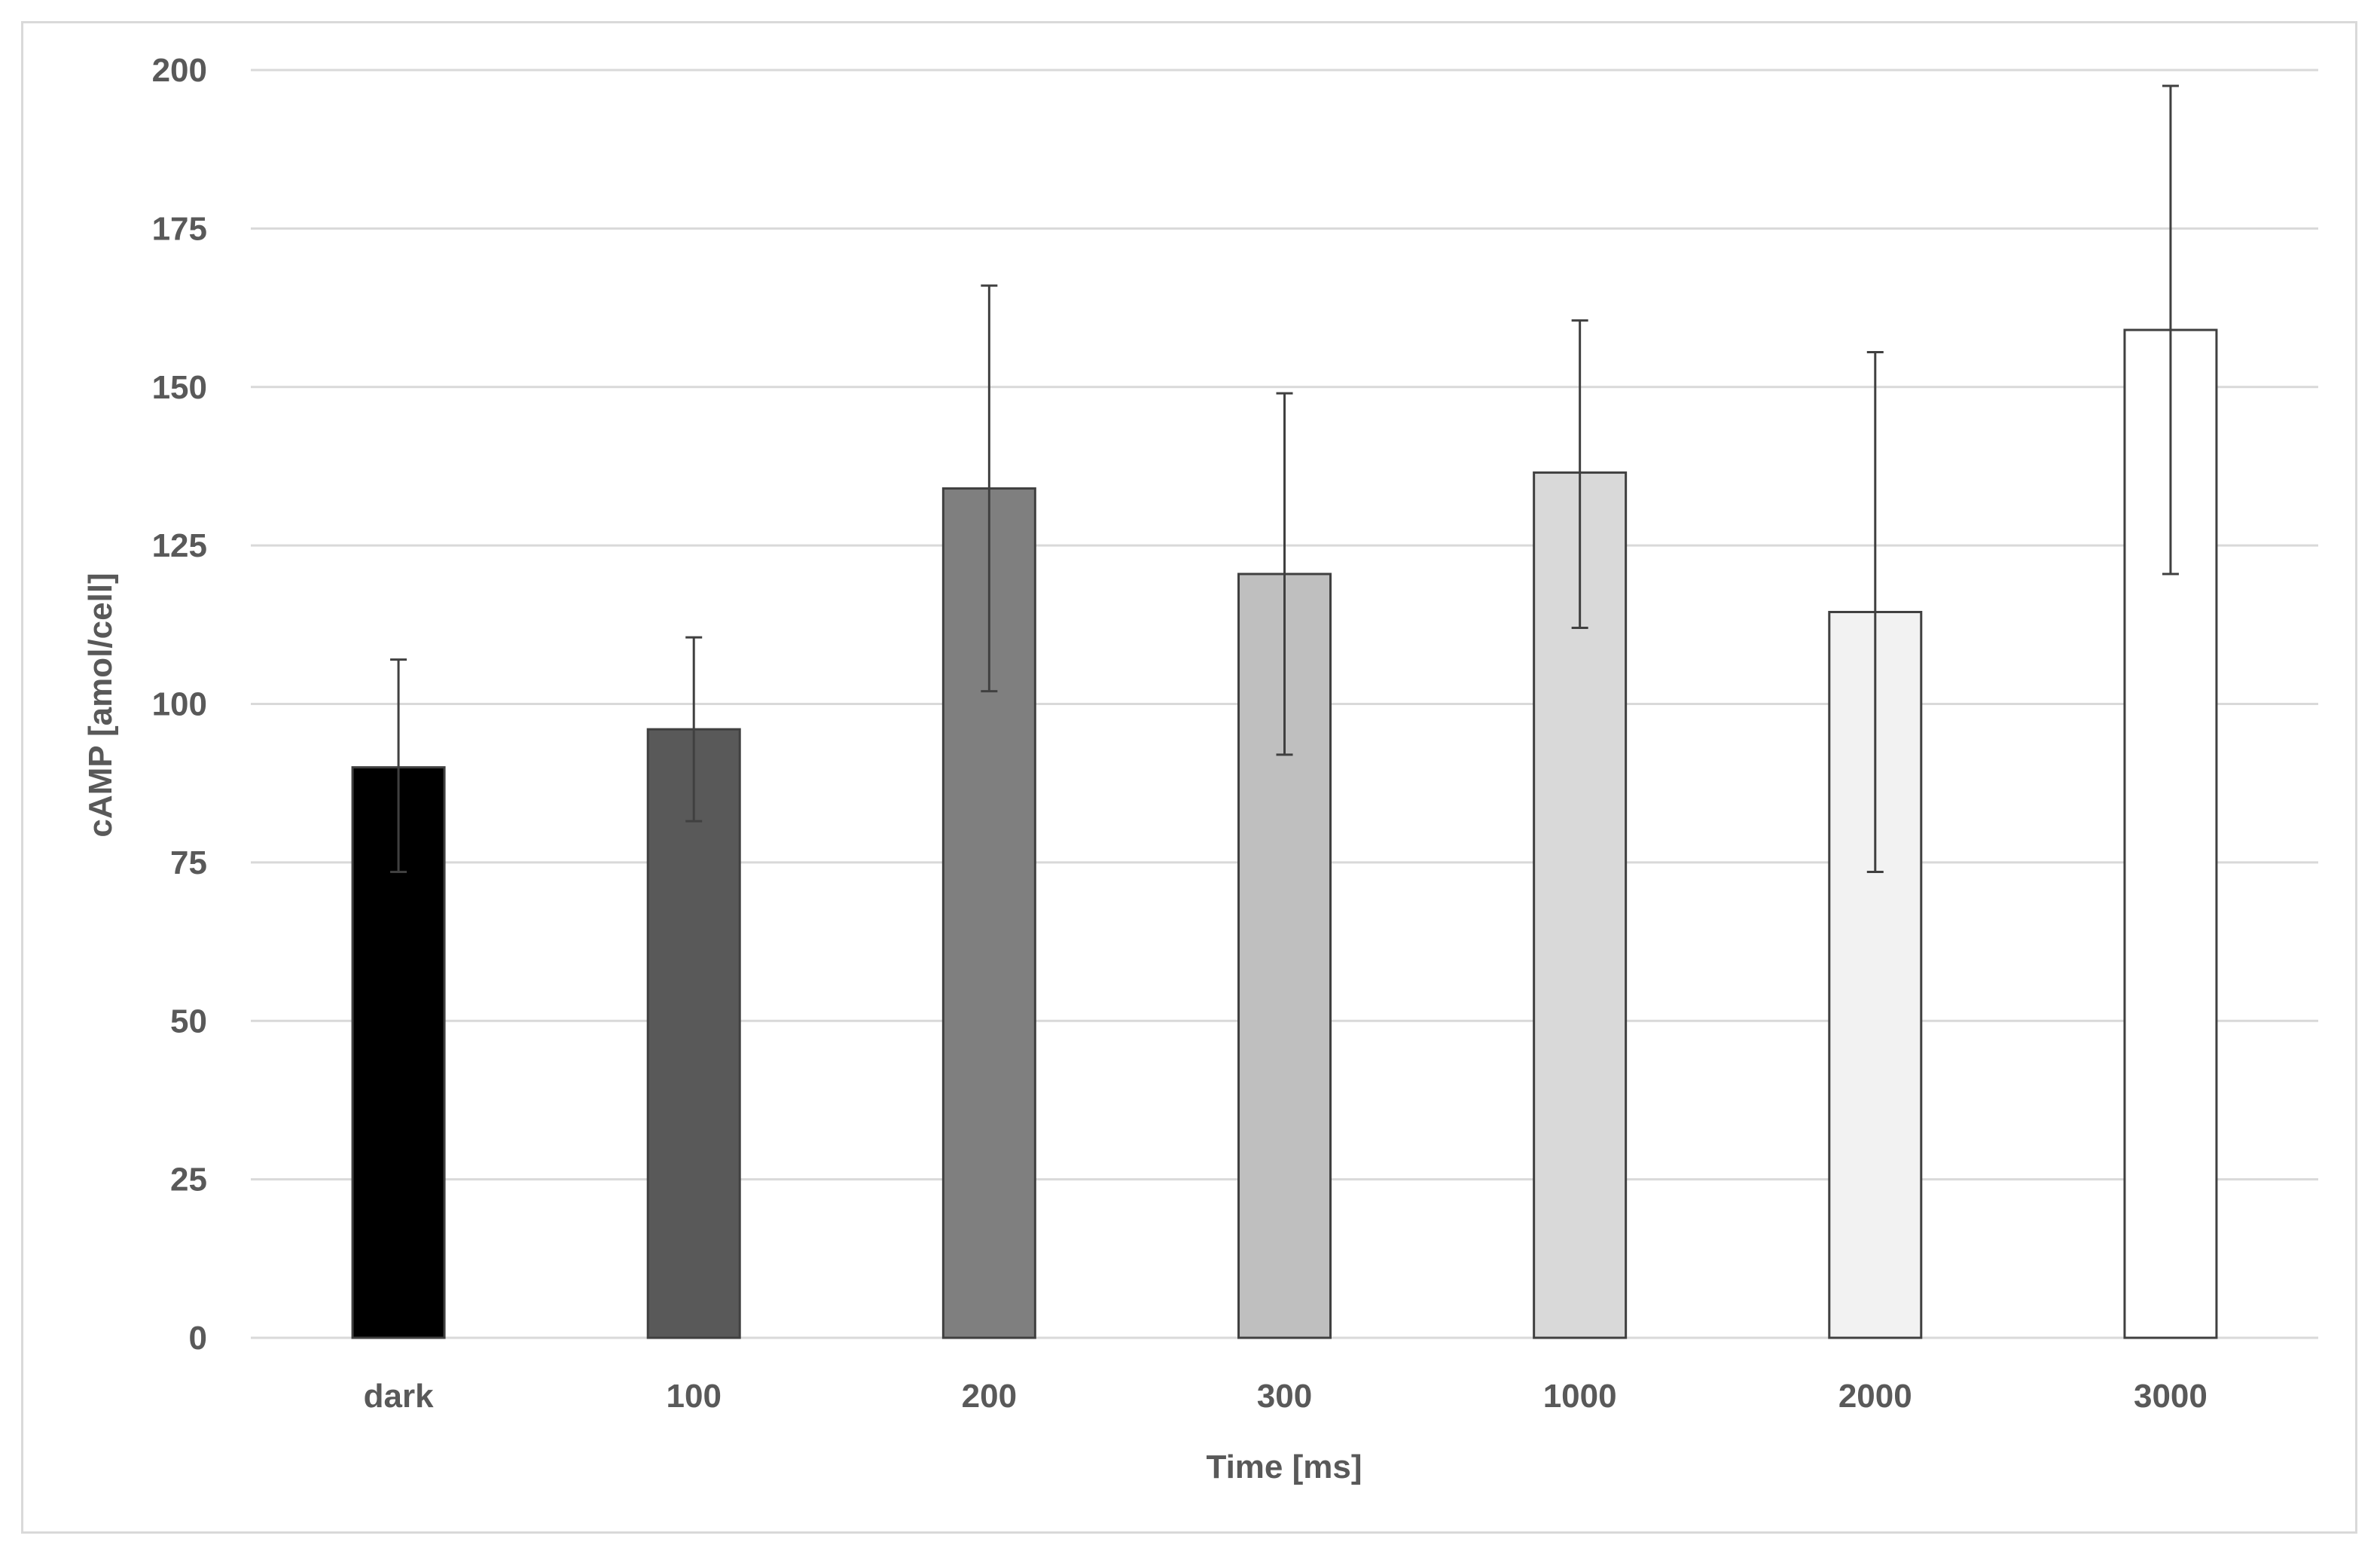 Image resolution: width=2380 pixels, height=1554 pixels. I want to click on y-tick-label: 150, so click(179, 387).